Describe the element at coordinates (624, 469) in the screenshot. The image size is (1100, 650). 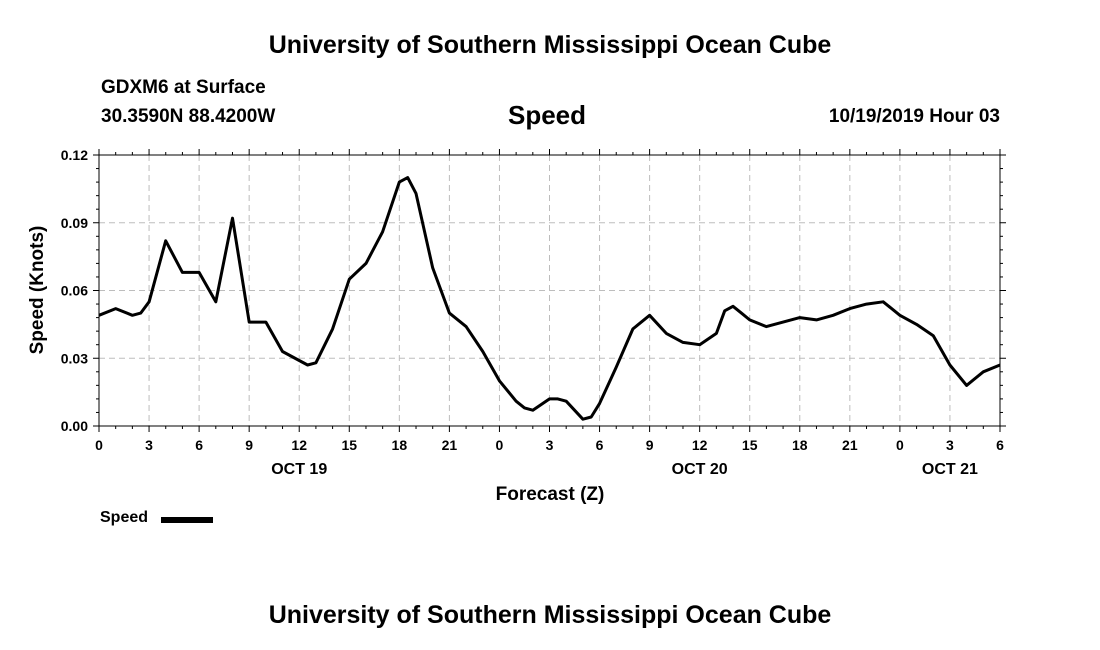
I see `date-labels: OCT 19 OCT 20 OCT 21` at that location.